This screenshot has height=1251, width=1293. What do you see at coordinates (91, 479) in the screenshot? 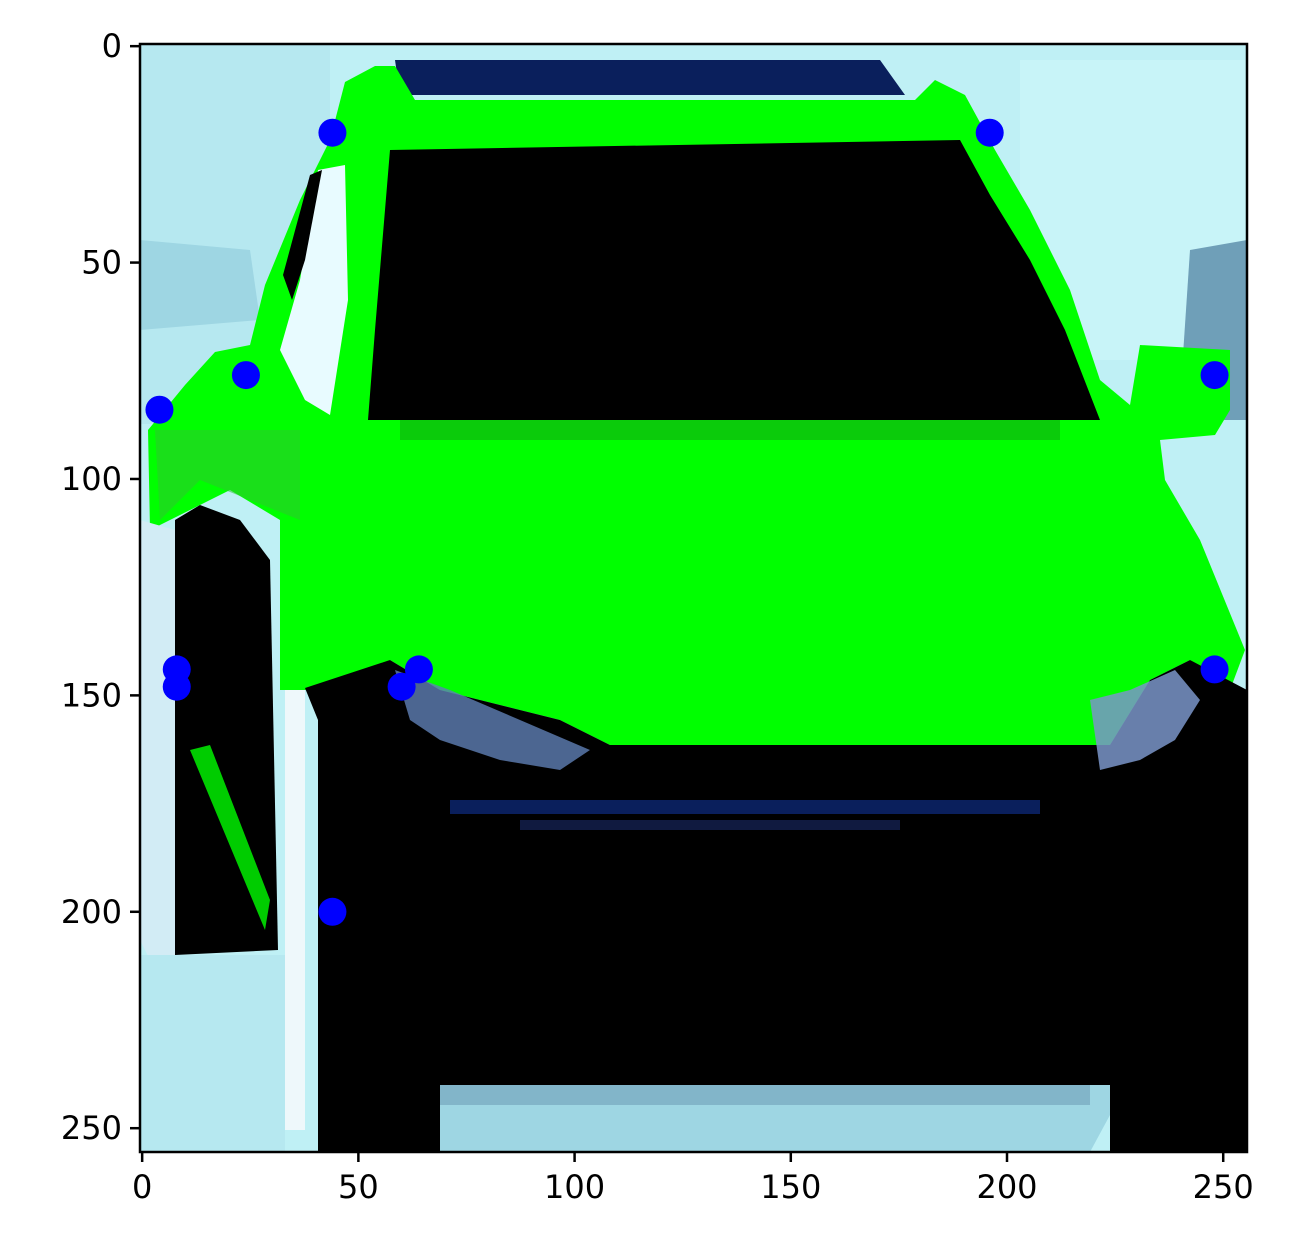
I see `y-tick-label: 100` at bounding box center [91, 479].